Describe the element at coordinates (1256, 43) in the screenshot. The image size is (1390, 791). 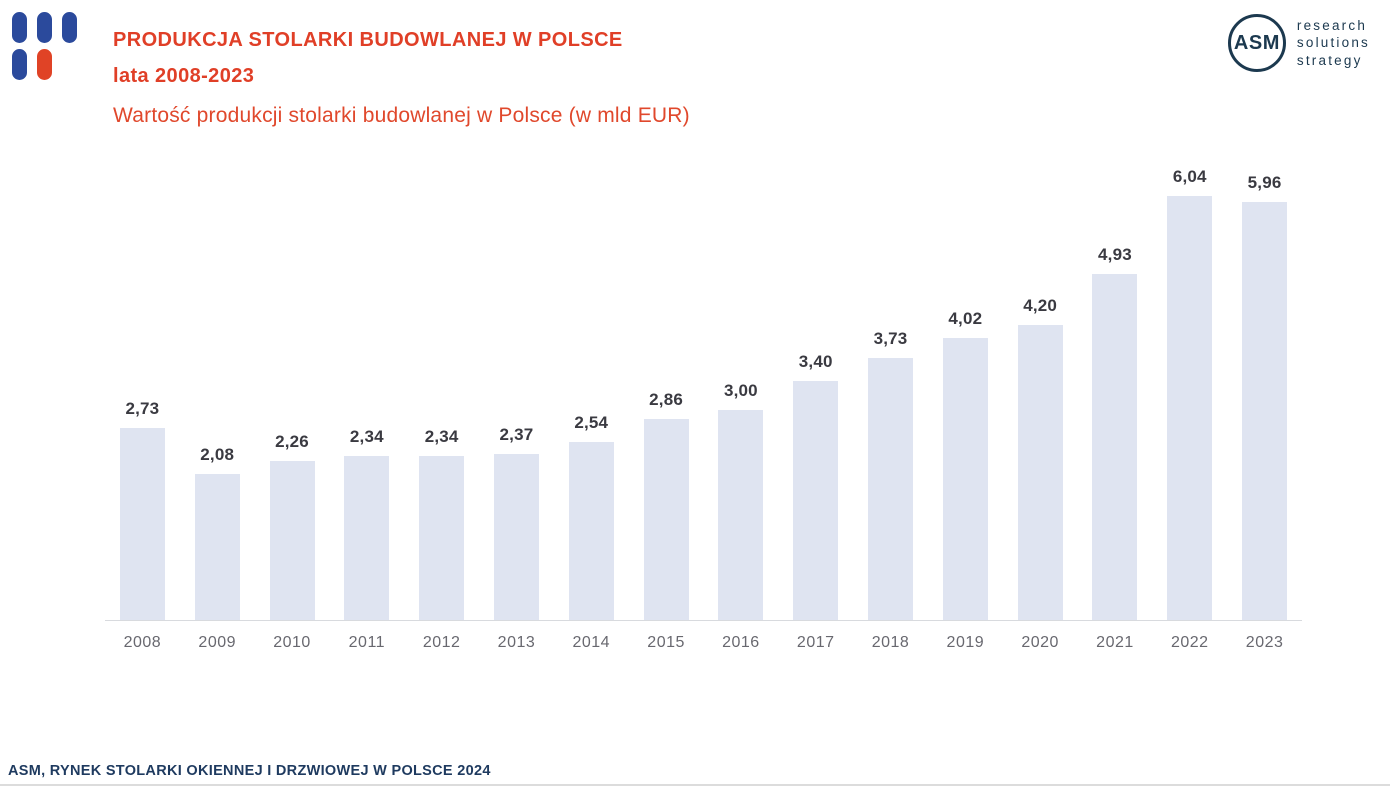
I see `asm-logo-circle: ASM` at that location.